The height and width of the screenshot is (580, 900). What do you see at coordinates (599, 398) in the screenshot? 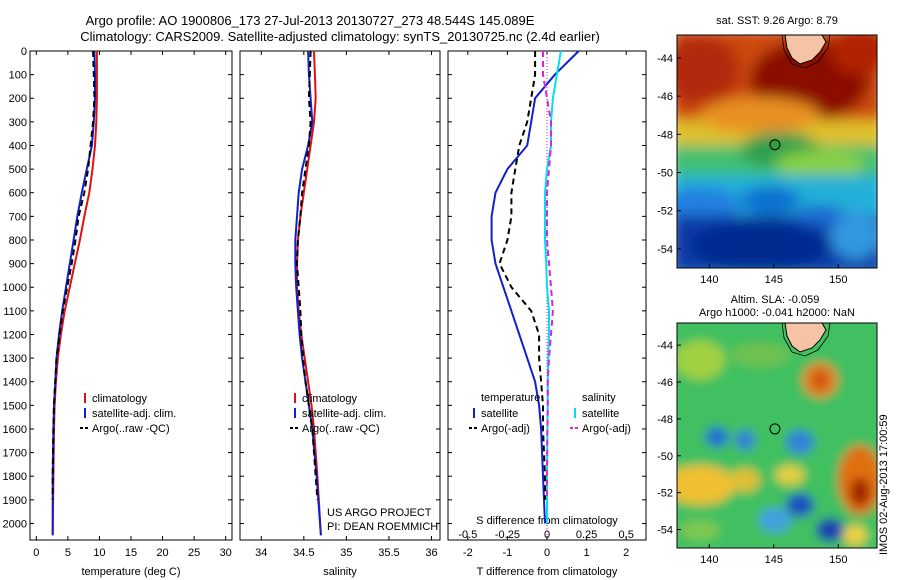
I see `legend-title-salinity: salinity` at bounding box center [599, 398].